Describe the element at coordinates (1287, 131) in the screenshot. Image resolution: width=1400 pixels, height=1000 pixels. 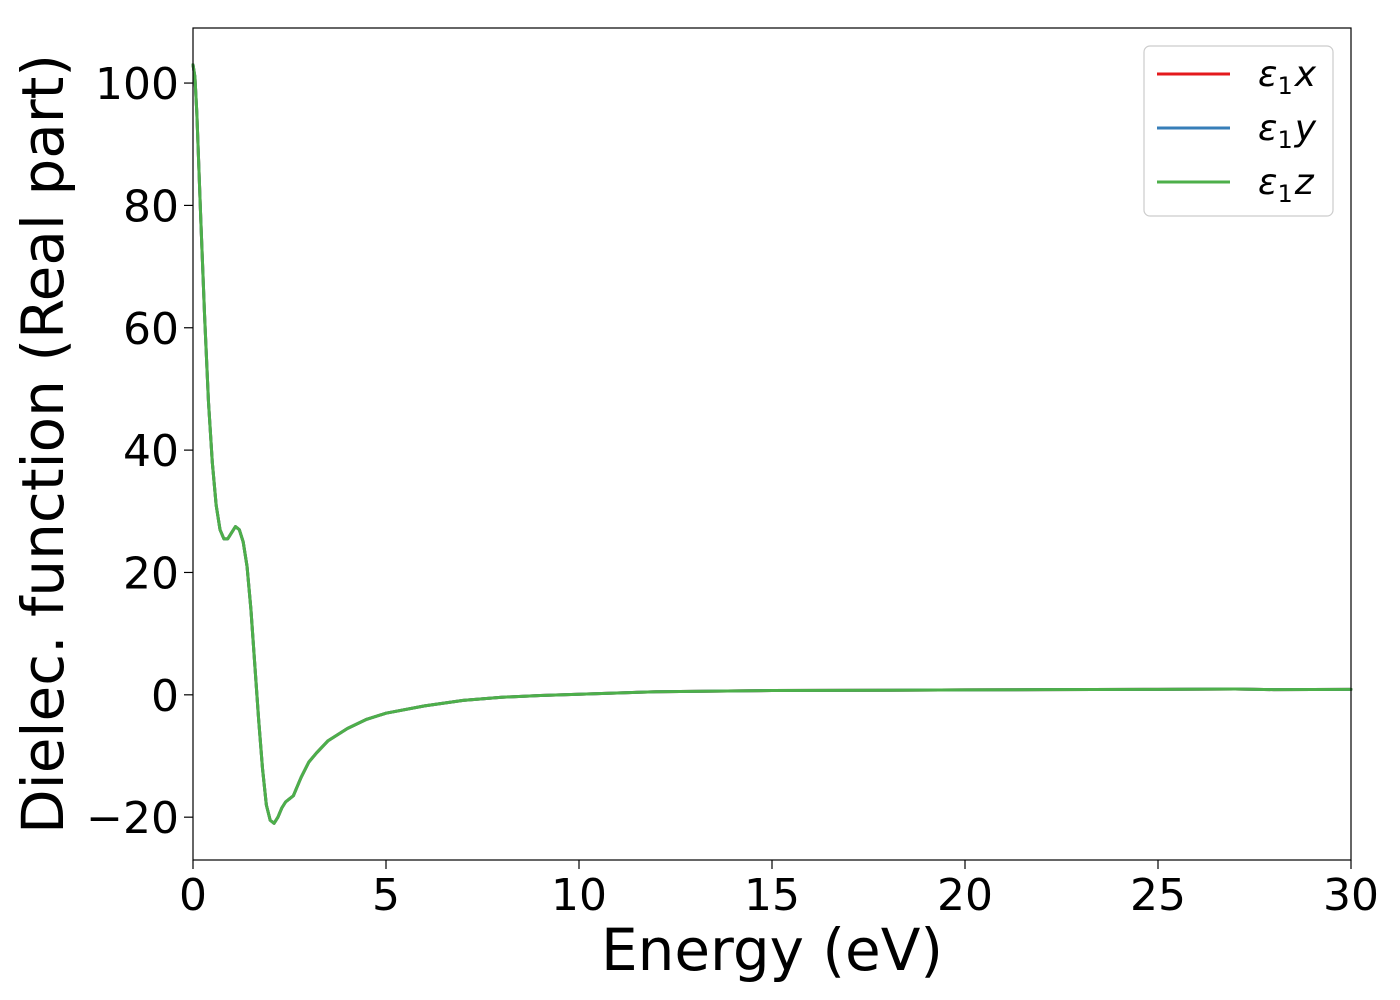
I see `legend-label-1: ε1y` at that location.